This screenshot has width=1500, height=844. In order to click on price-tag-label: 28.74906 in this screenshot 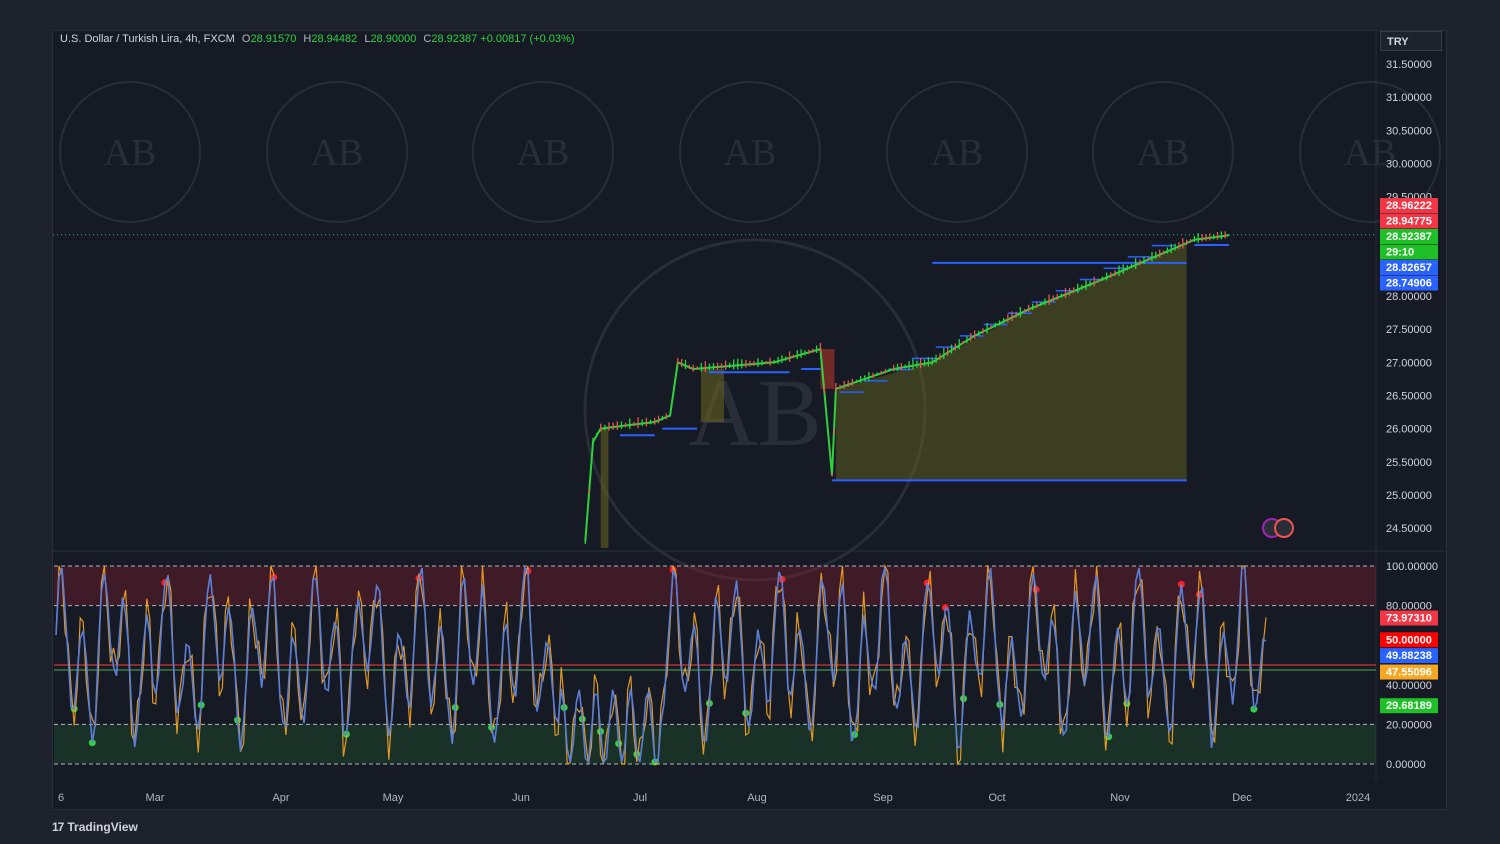, I will do `click(1409, 284)`.